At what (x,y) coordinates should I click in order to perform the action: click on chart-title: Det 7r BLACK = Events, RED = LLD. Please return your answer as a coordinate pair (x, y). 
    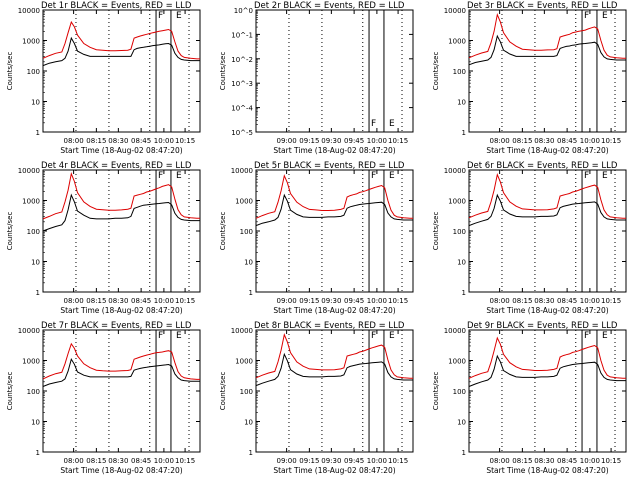
    Looking at the image, I should click on (116, 326).